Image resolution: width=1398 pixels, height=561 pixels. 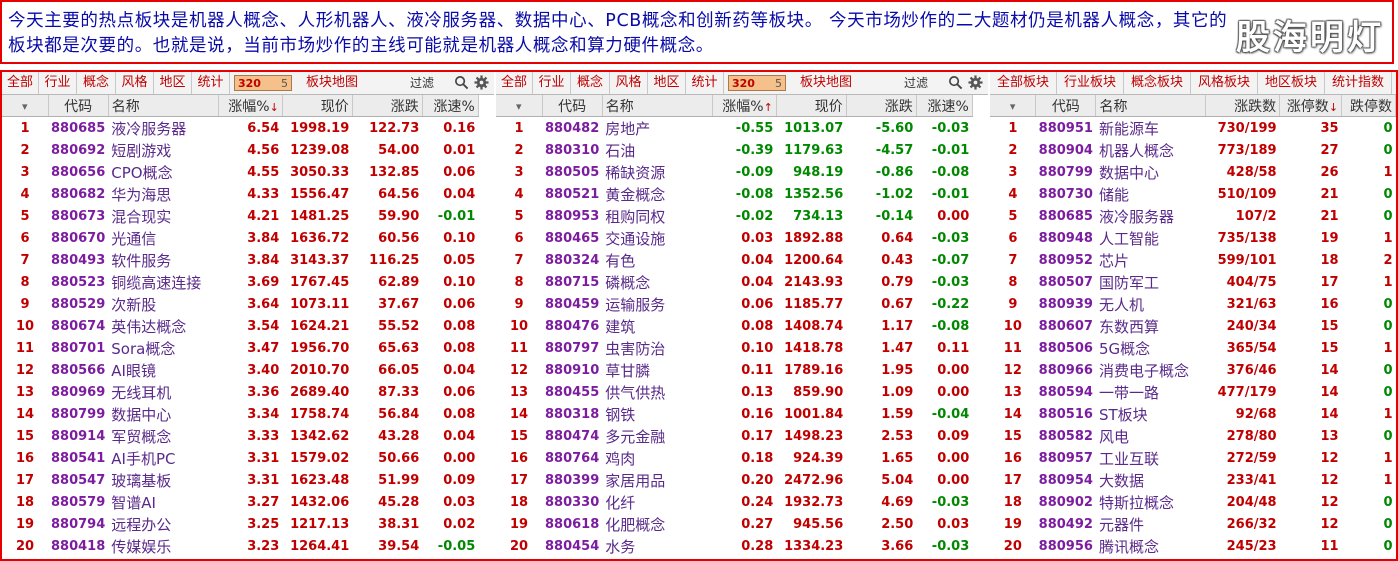 What do you see at coordinates (240, 370) in the screenshot?
I see `table-row: 12 880566 AI眼镜 3.40 2010.70 66.05 0.04` at bounding box center [240, 370].